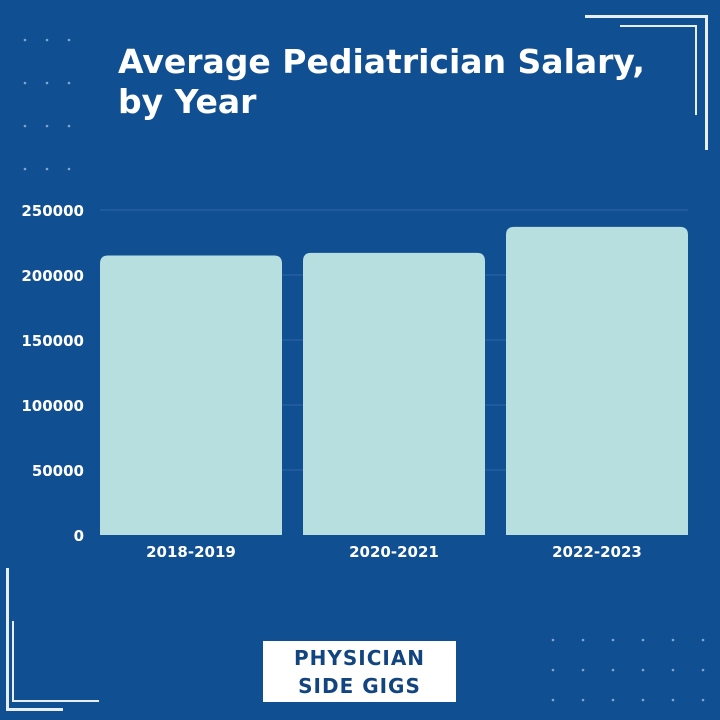 This screenshot has width=720, height=720. Describe the element at coordinates (52, 211) in the screenshot. I see `y-tick-label: 250000` at that location.